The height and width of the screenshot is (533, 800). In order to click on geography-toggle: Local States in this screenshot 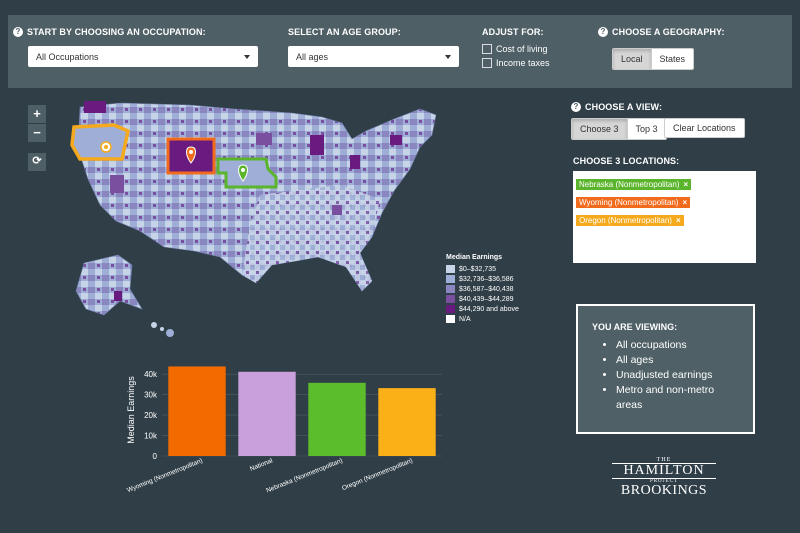, I will do `click(653, 59)`.